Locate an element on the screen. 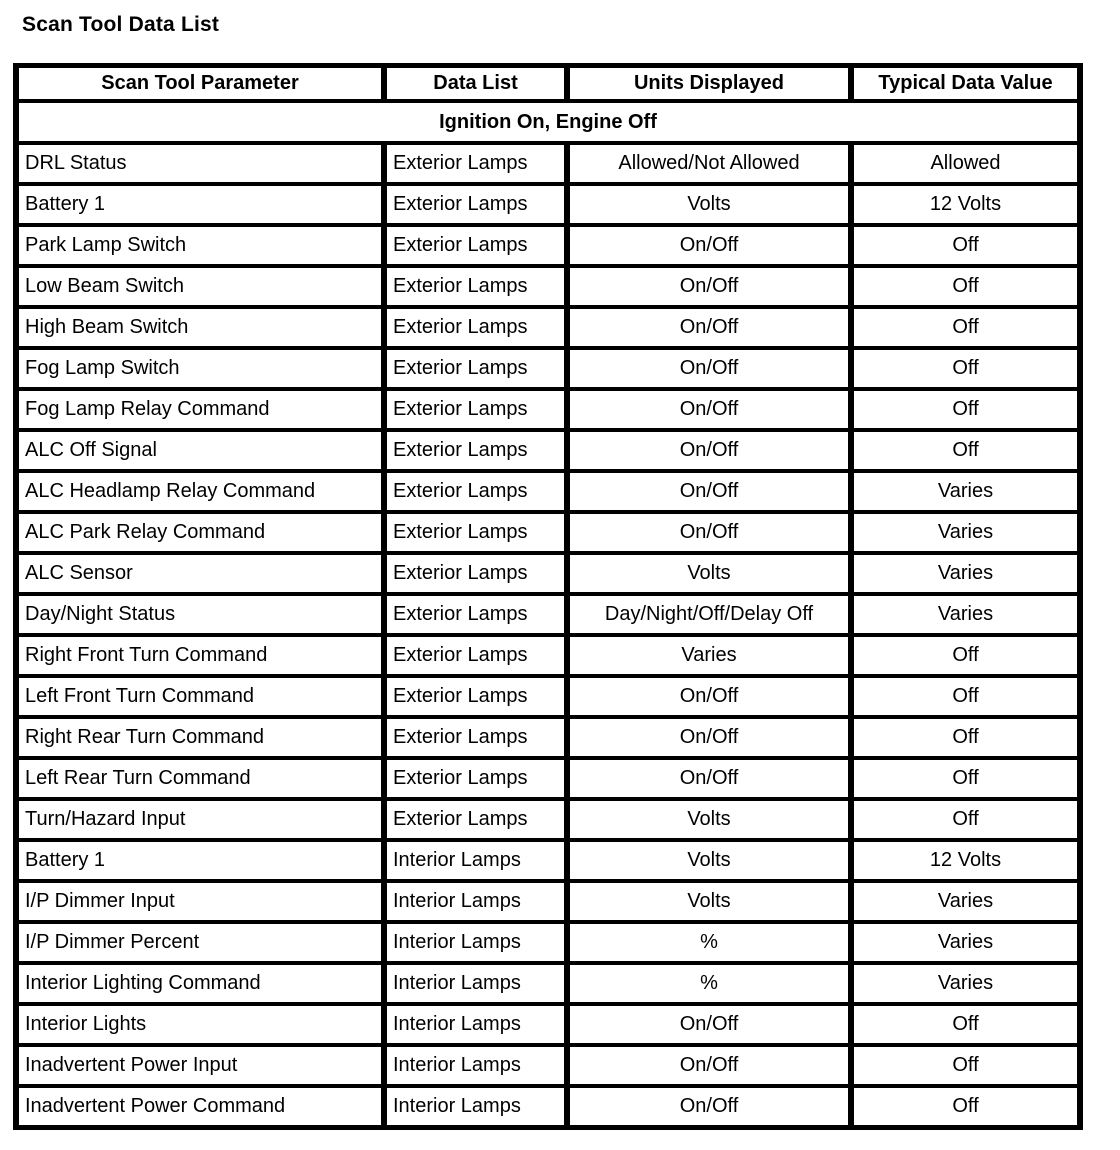 The image size is (1120, 1150). table-row: I/P Dimmer Percent Interior Lamps% Varies is located at coordinates (548, 942).